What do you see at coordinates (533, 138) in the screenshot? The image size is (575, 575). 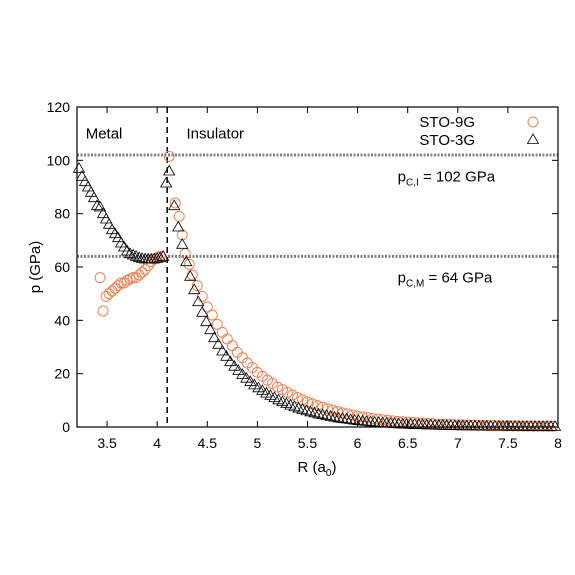 I see `legend-marker-sto-3g` at bounding box center [533, 138].